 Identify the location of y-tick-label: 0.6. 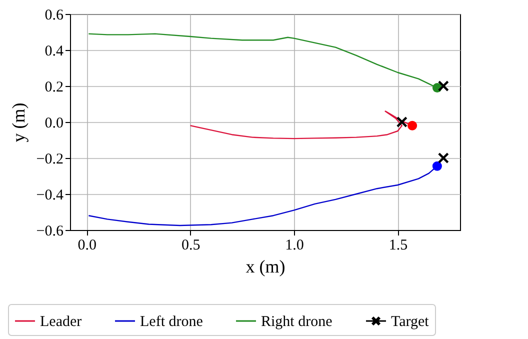
(54, 16).